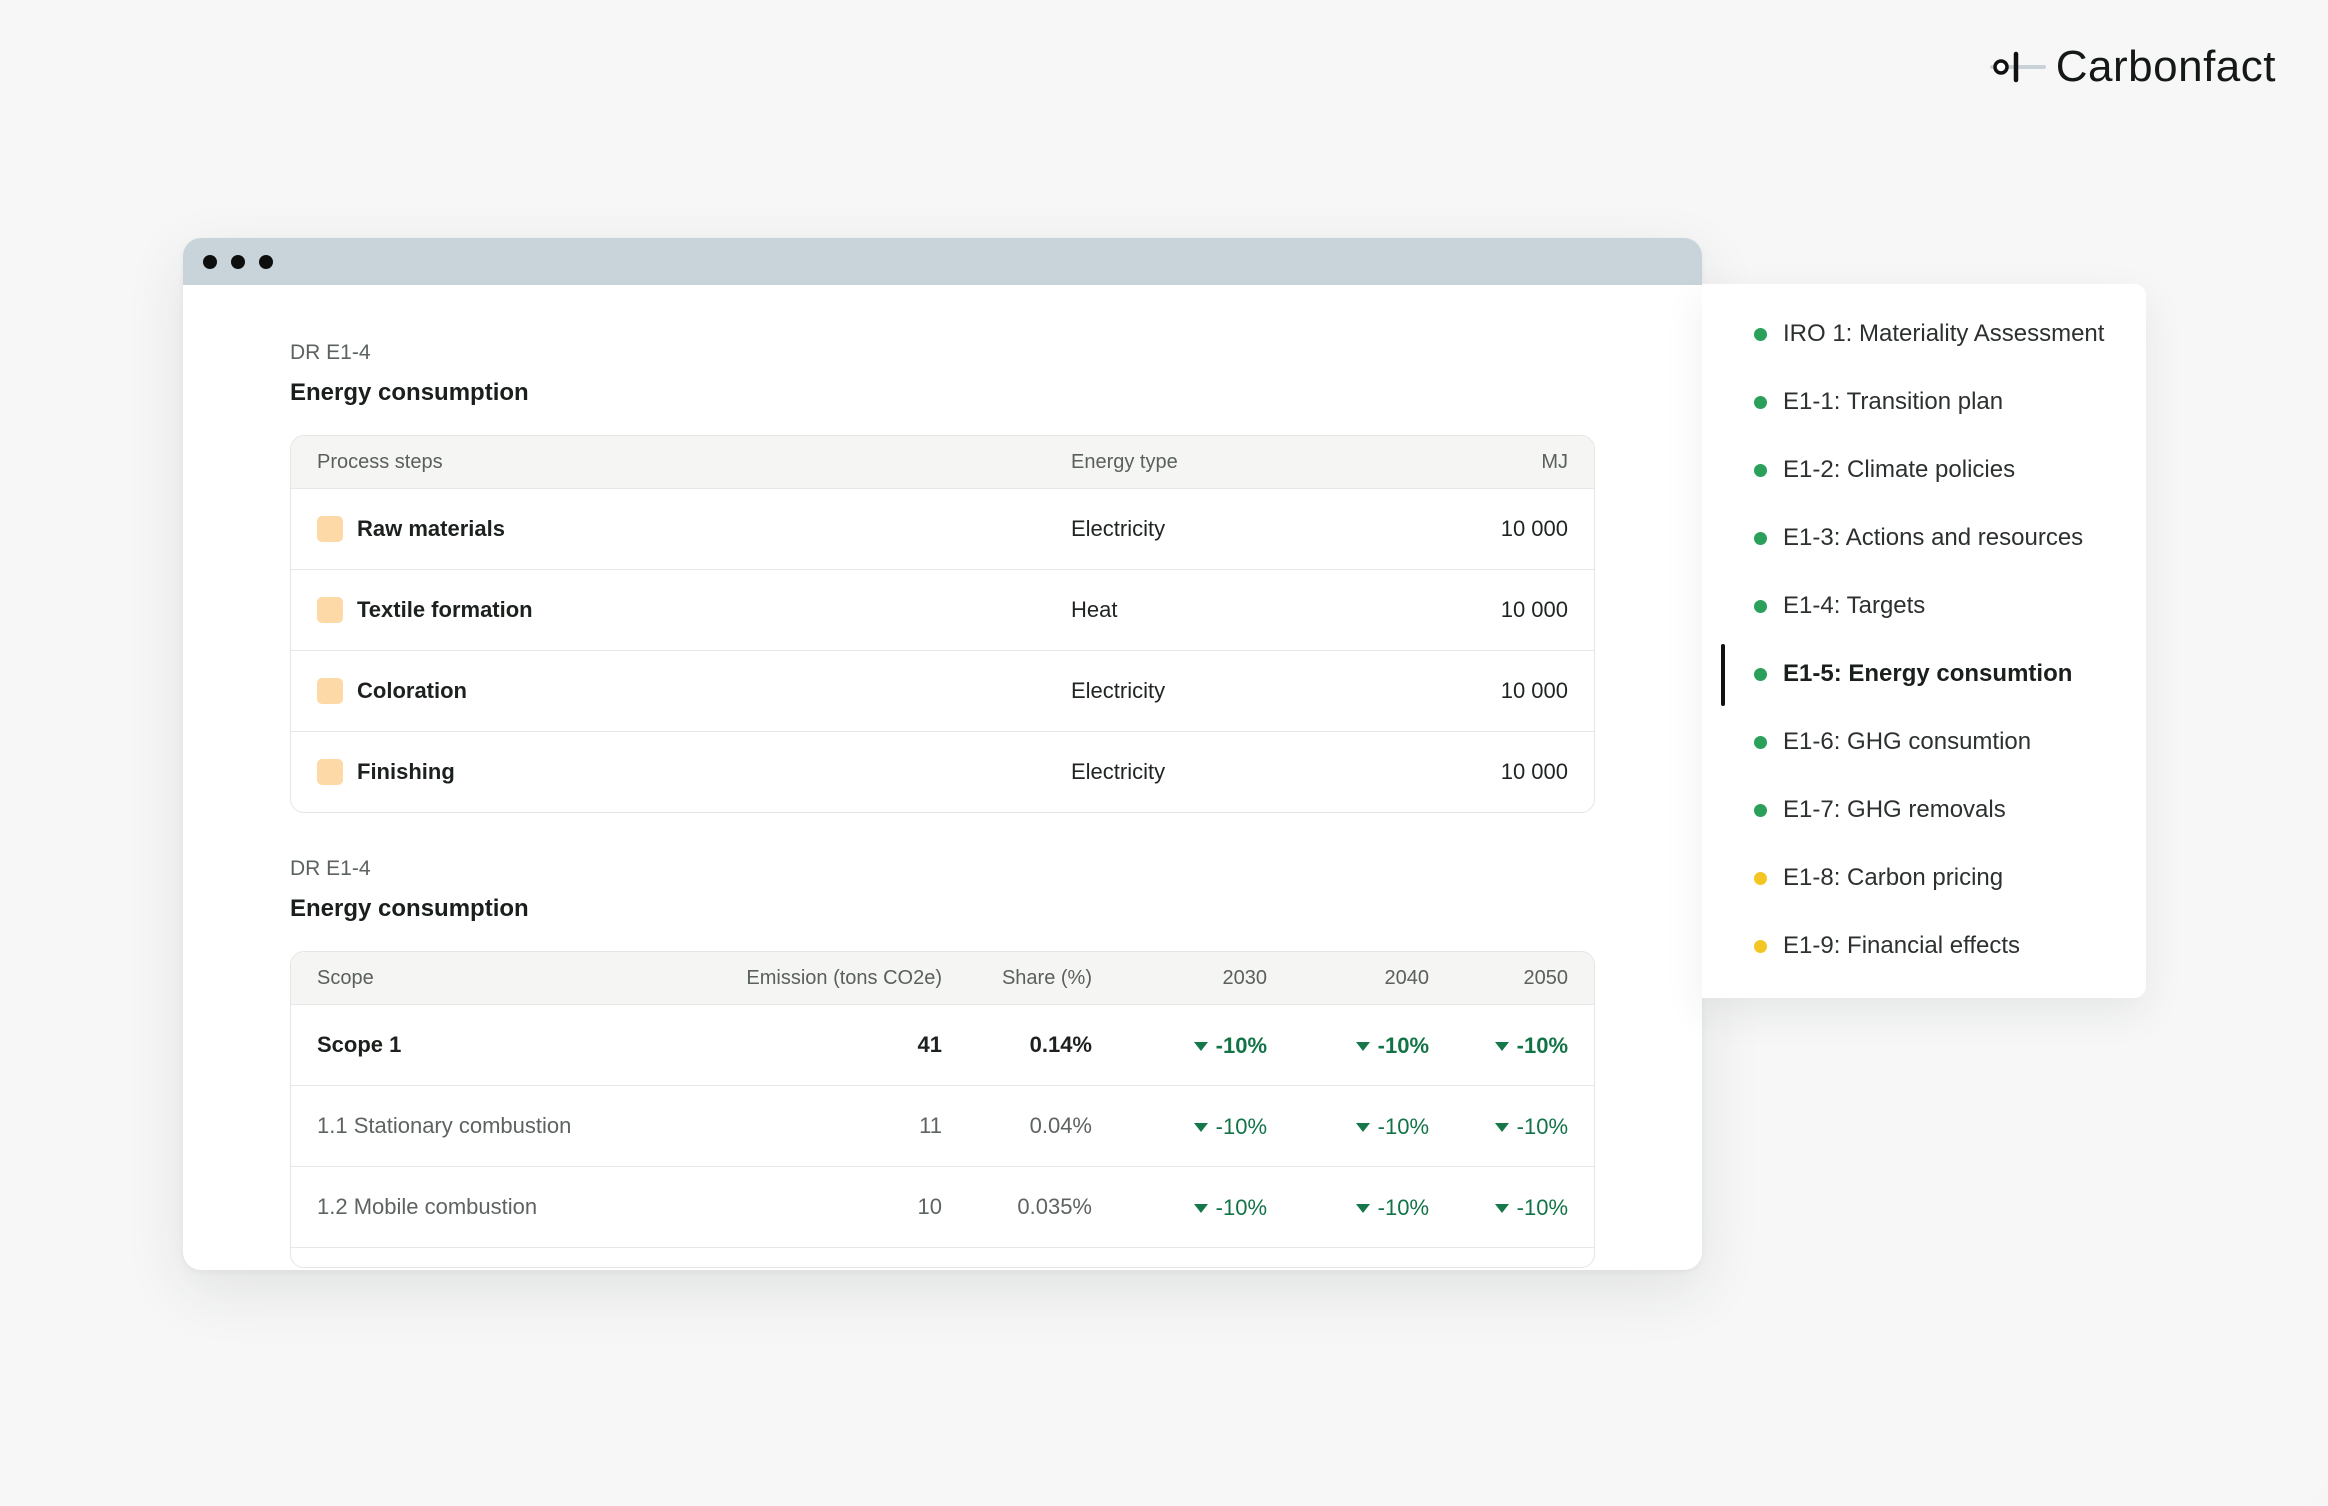  I want to click on scope-cell: 1.1 Stationary combustion, so click(444, 1125).